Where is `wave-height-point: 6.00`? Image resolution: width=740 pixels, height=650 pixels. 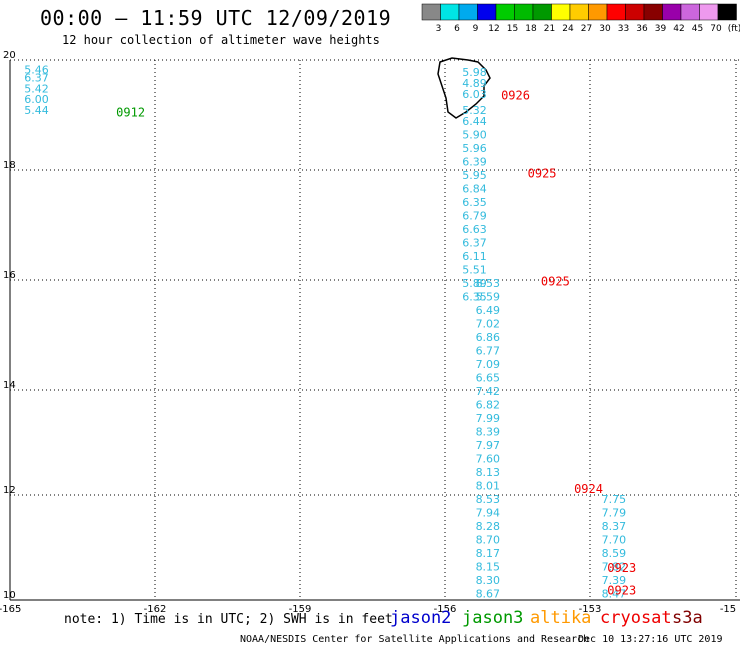 wave-height-point: 6.00 is located at coordinates (36, 99).